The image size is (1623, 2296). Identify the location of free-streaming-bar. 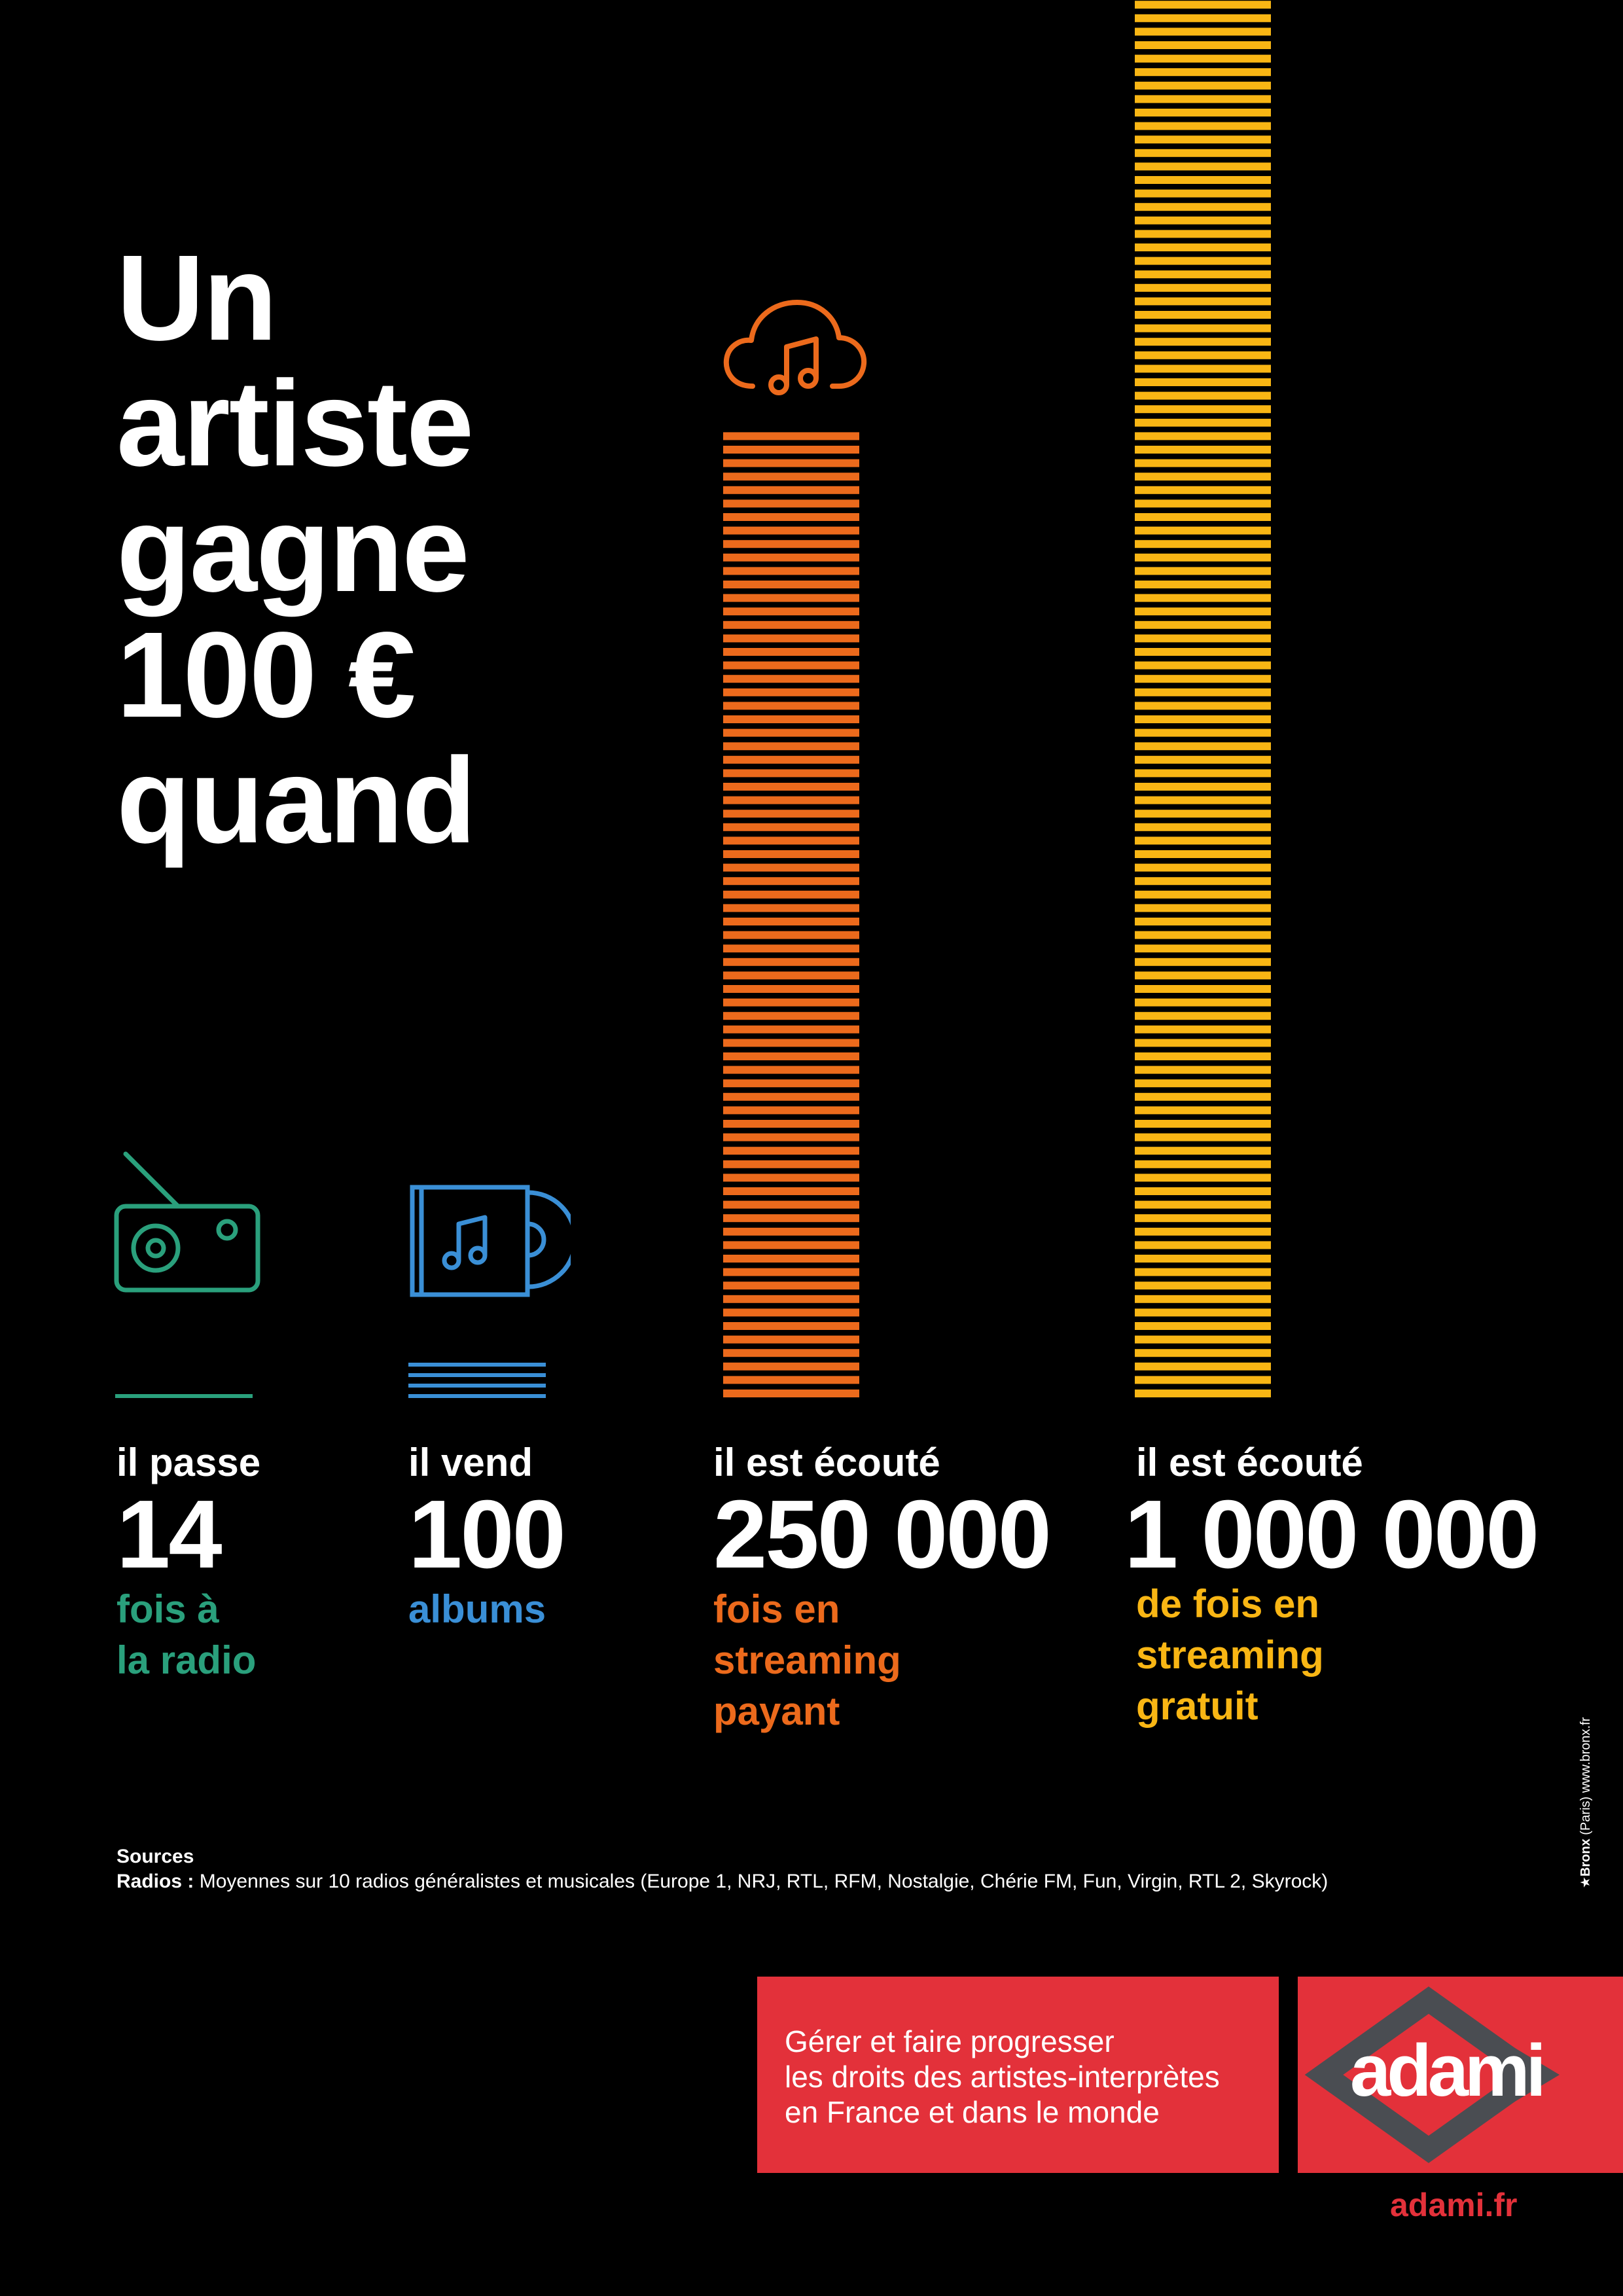
(1203, 699).